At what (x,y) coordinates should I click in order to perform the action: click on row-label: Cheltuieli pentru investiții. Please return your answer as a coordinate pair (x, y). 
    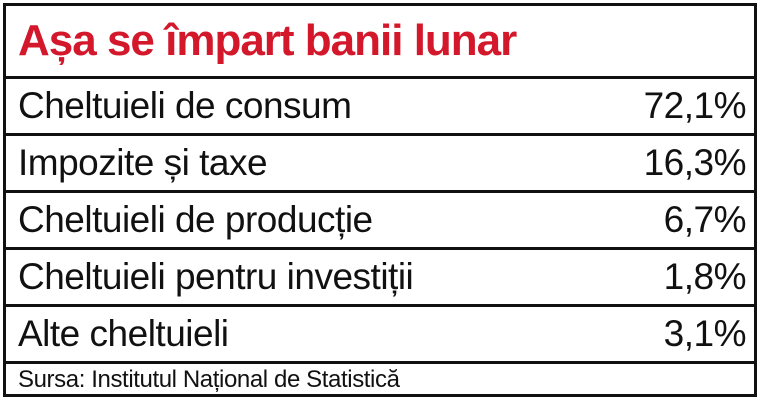
    Looking at the image, I should click on (216, 276).